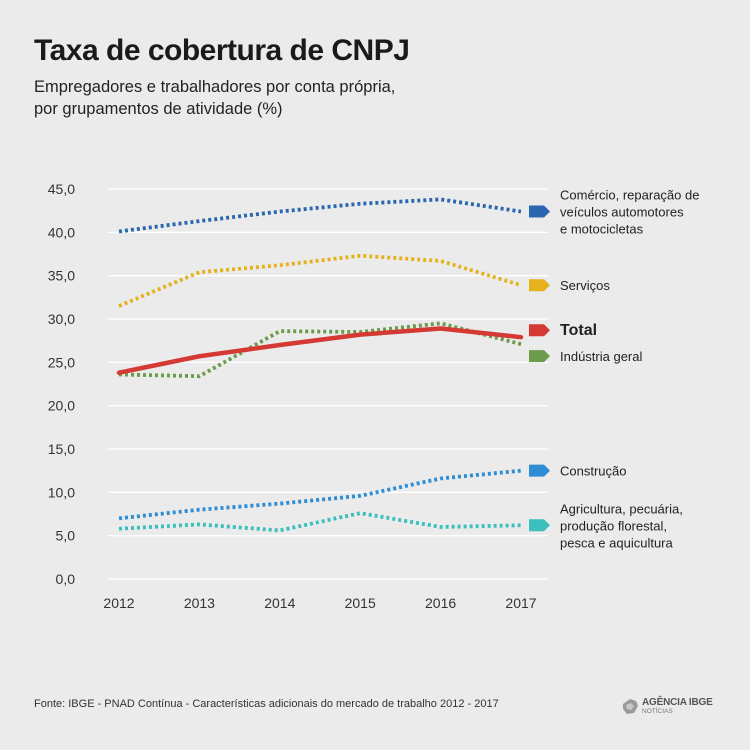 This screenshot has height=750, width=750. I want to click on legend-label: produção florestal,, so click(613, 525).